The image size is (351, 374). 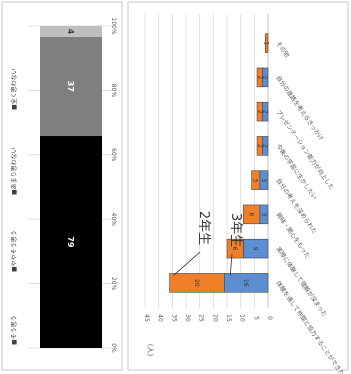 What do you see at coordinates (14, 206) in the screenshot?
I see `percent-legend: ■そう思う ■ややそう思う ■あまり思わない ■全く思わない` at bounding box center [14, 206].